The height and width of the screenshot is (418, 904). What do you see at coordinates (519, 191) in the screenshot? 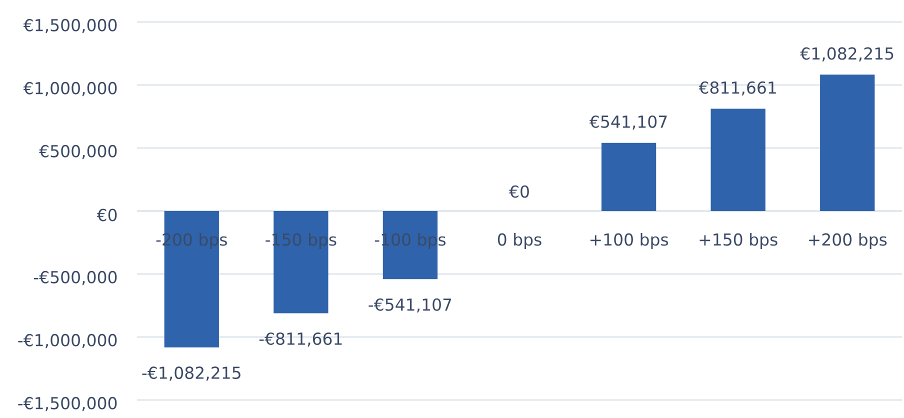
I see `data-label: €0` at bounding box center [519, 191].